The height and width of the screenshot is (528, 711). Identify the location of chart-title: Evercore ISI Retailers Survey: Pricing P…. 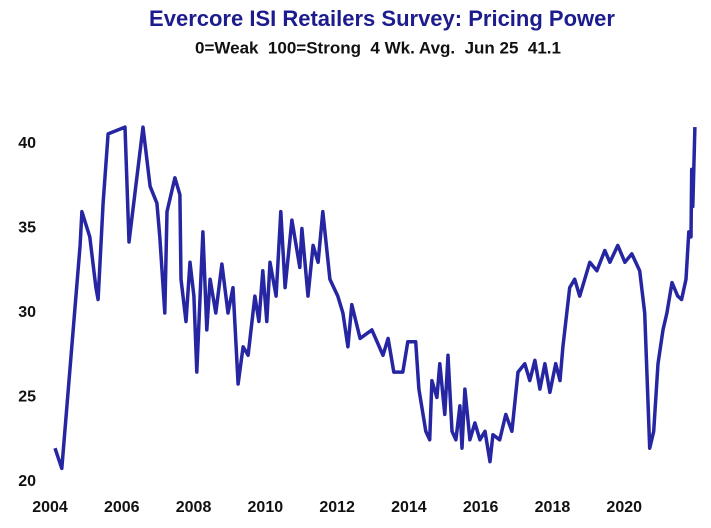
(382, 18).